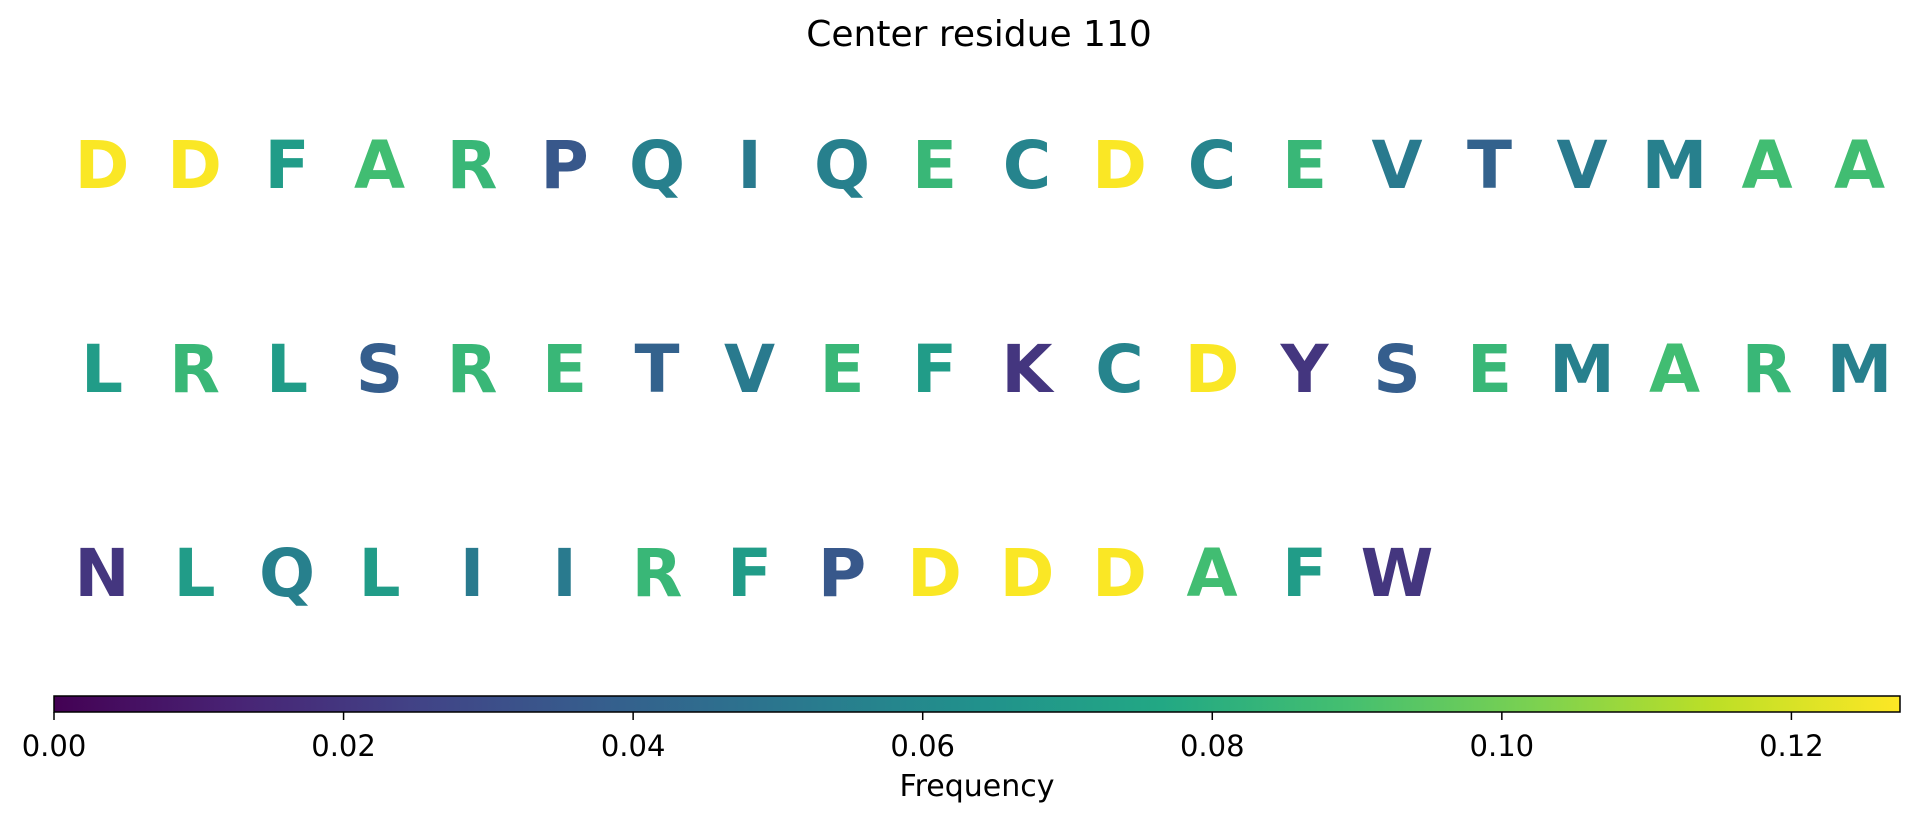 The width and height of the screenshot is (1917, 822). I want to click on colorbar-tick-label: 0.06, so click(922, 746).